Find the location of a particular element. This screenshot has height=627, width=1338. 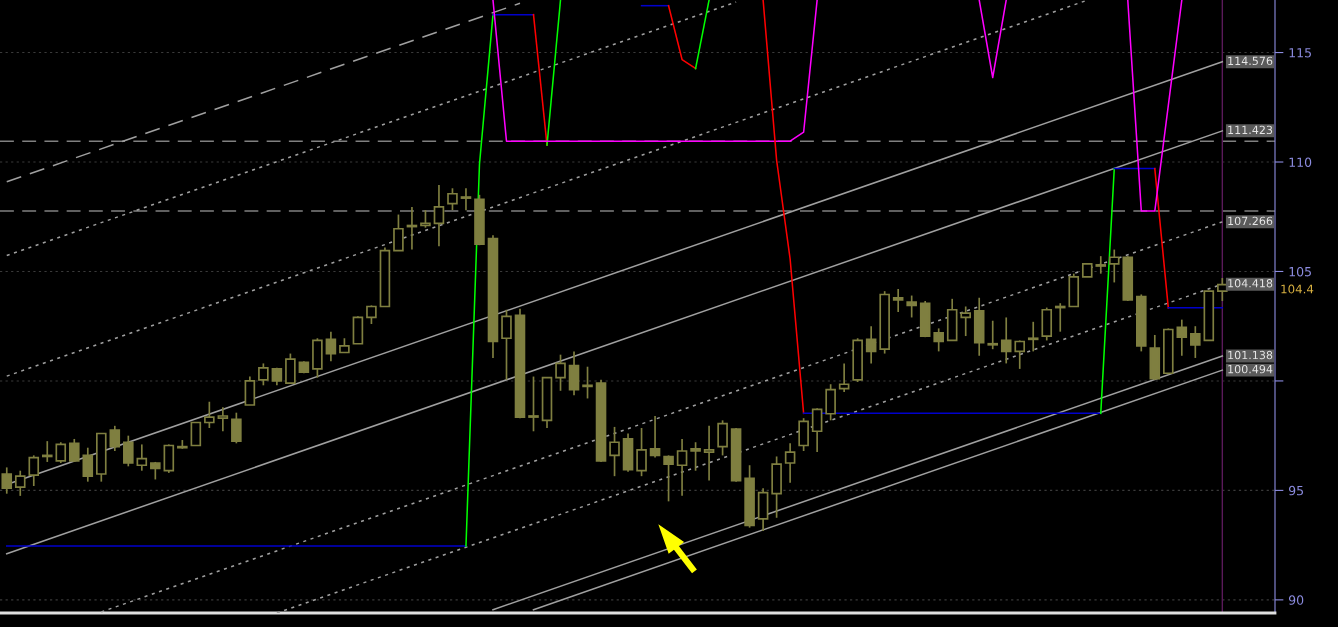

data-label: 100.494 is located at coordinates (1250, 369).